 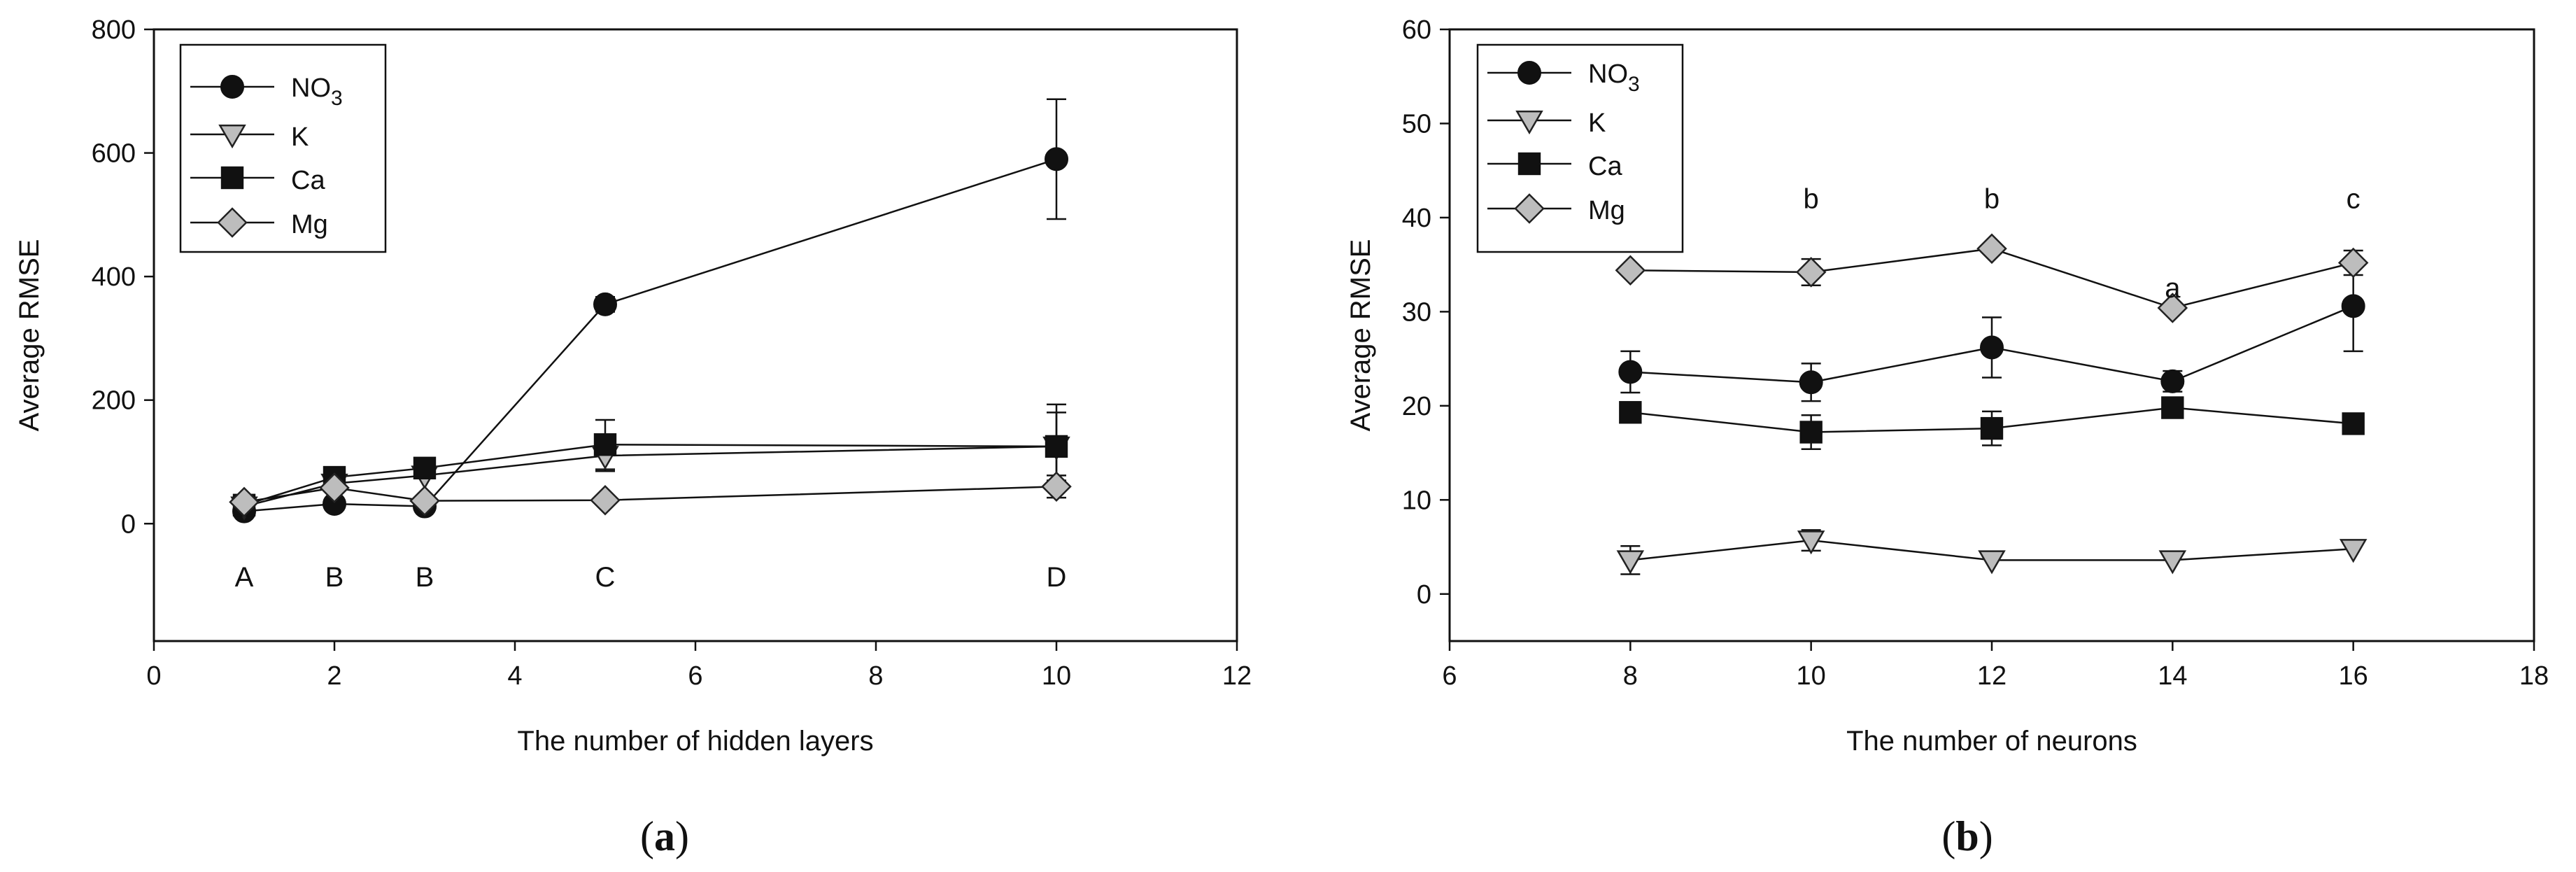 What do you see at coordinates (1416, 30) in the screenshot?
I see `y-tick-label: 60` at bounding box center [1416, 30].